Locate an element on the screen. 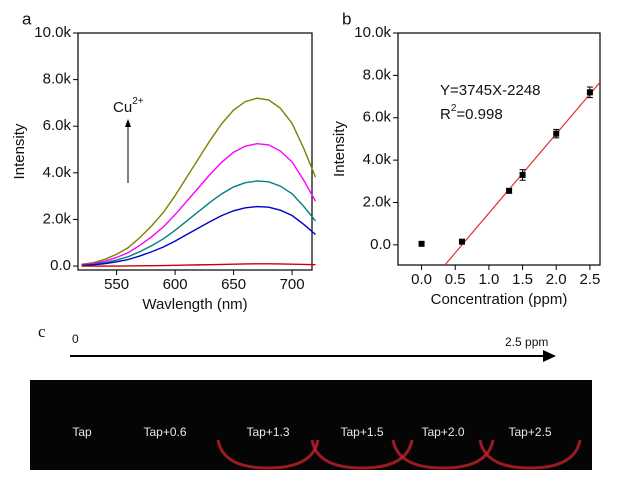  sample-label: Tap+0.6 is located at coordinates (164, 432).